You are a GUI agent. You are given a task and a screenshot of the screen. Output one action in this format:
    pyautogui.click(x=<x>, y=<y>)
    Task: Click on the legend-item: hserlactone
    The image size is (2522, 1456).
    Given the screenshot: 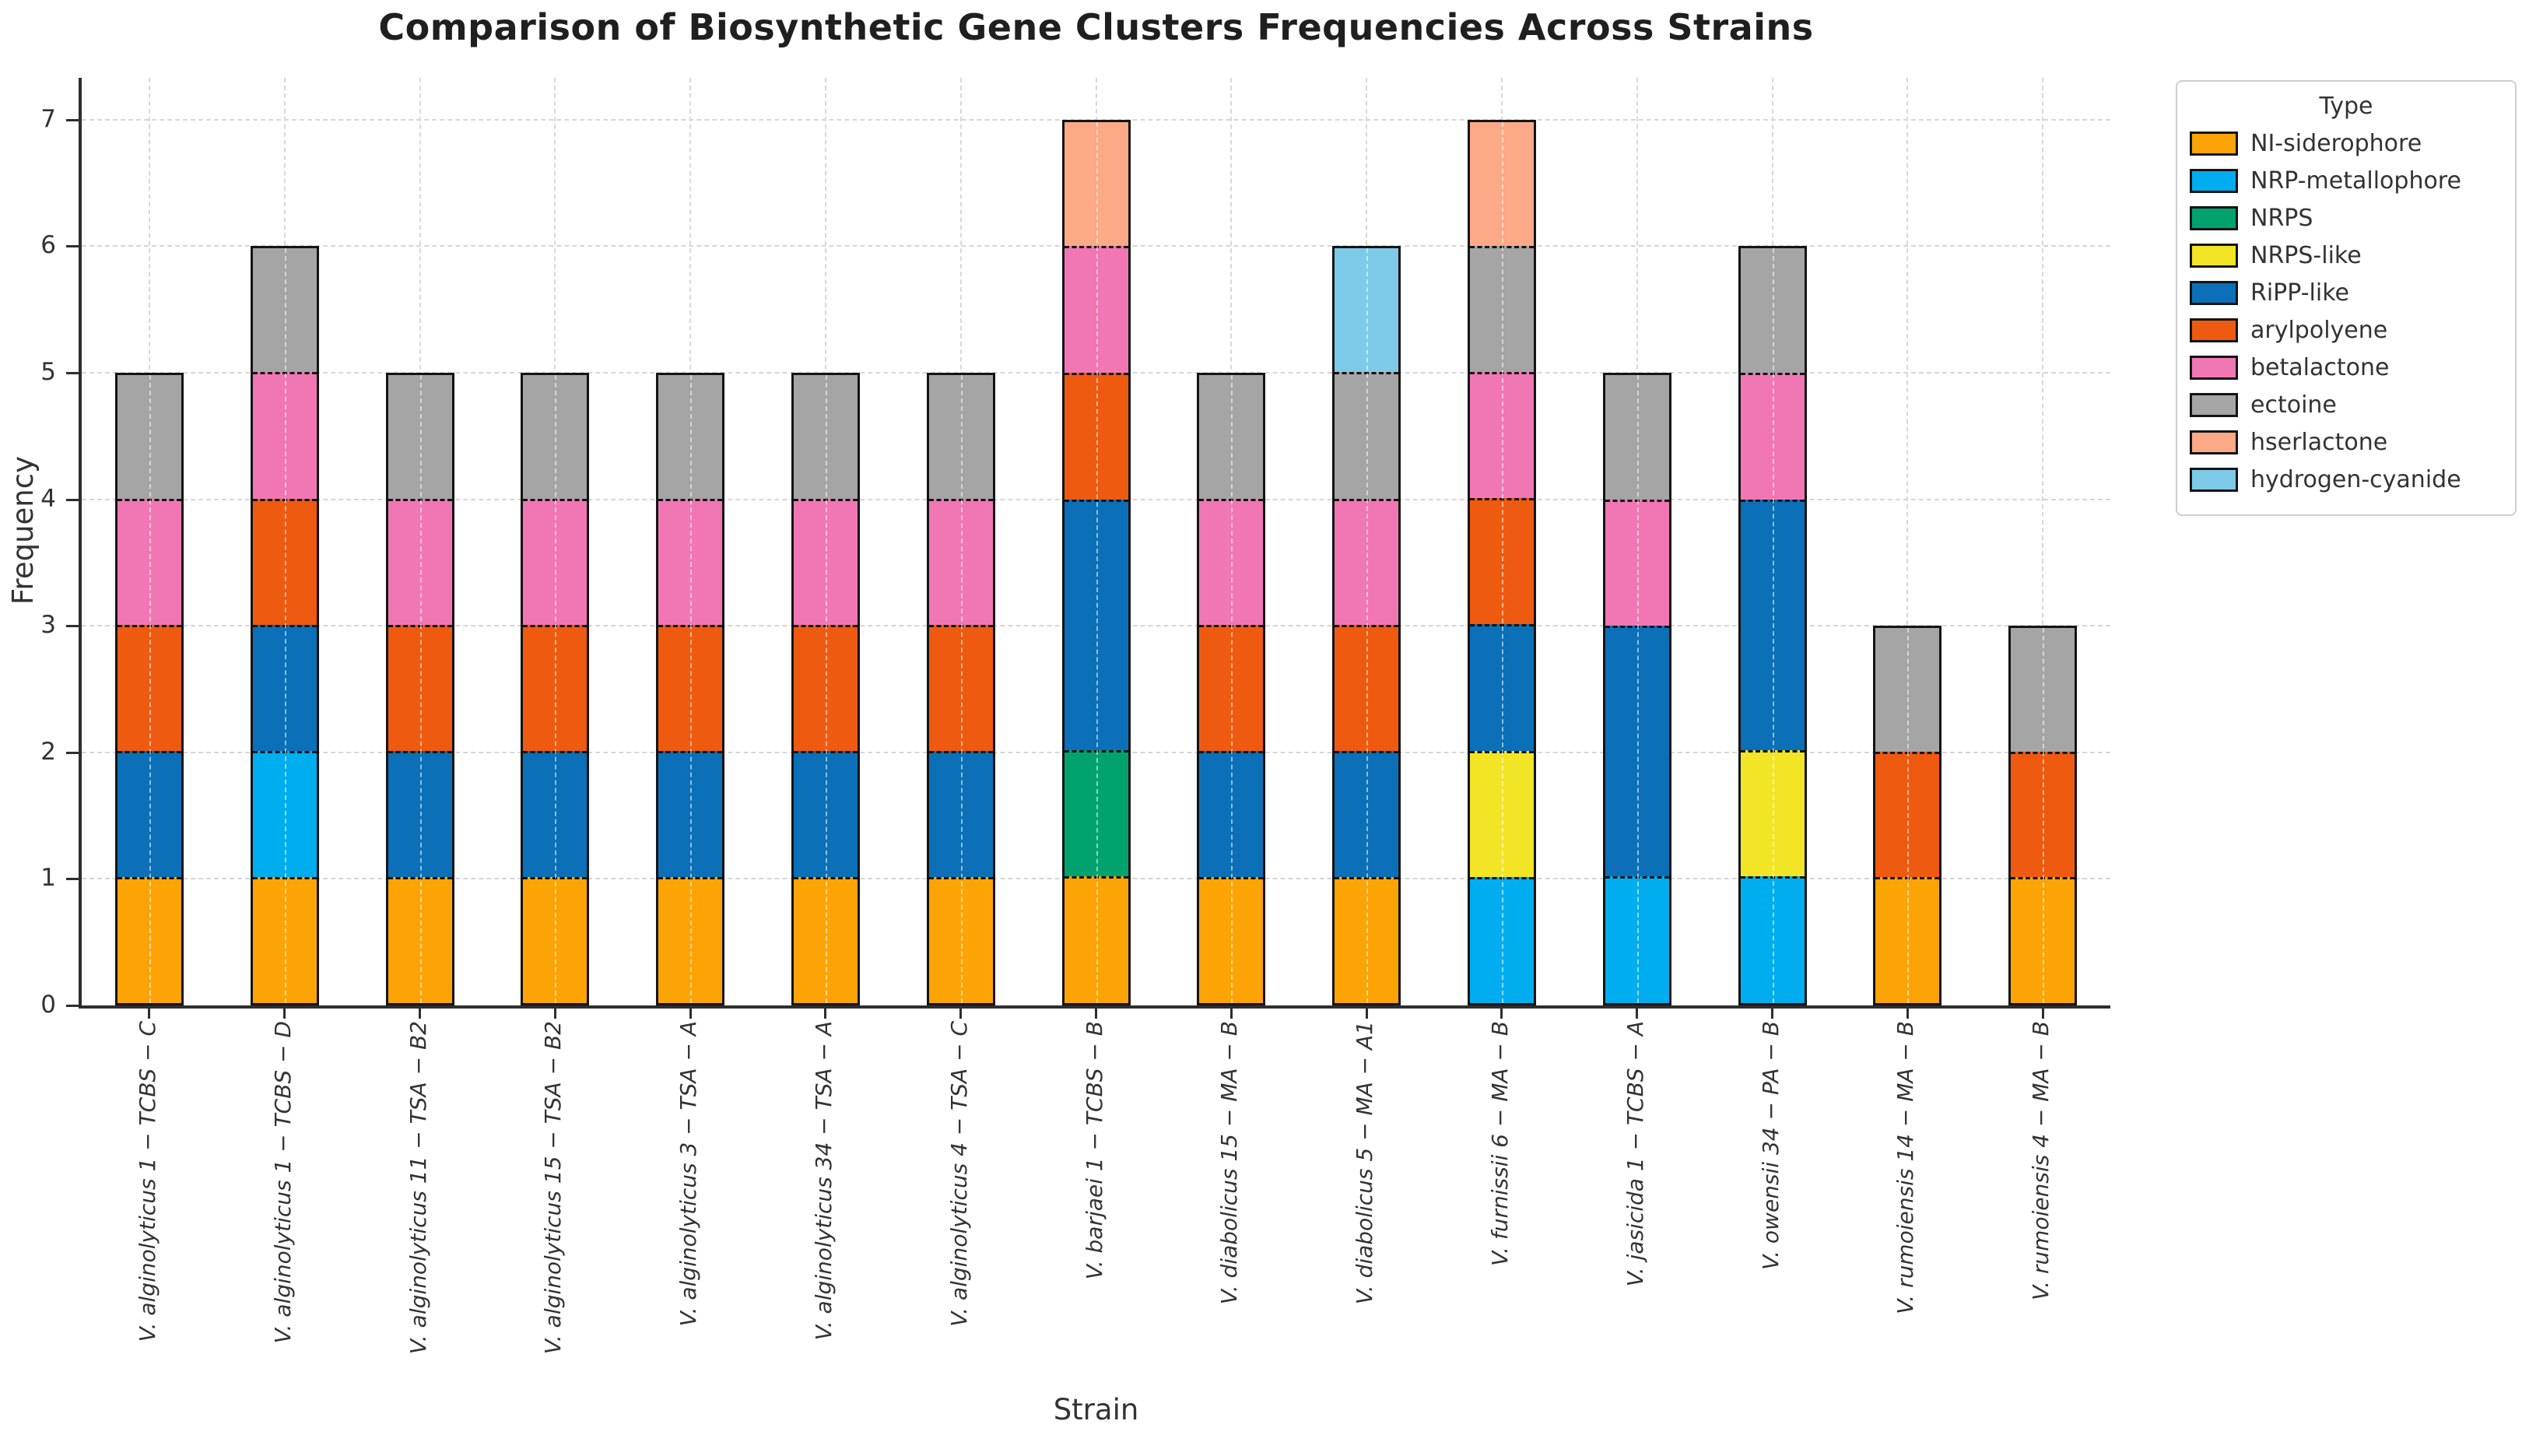 What is the action you would take?
    pyautogui.click(x=2346, y=443)
    